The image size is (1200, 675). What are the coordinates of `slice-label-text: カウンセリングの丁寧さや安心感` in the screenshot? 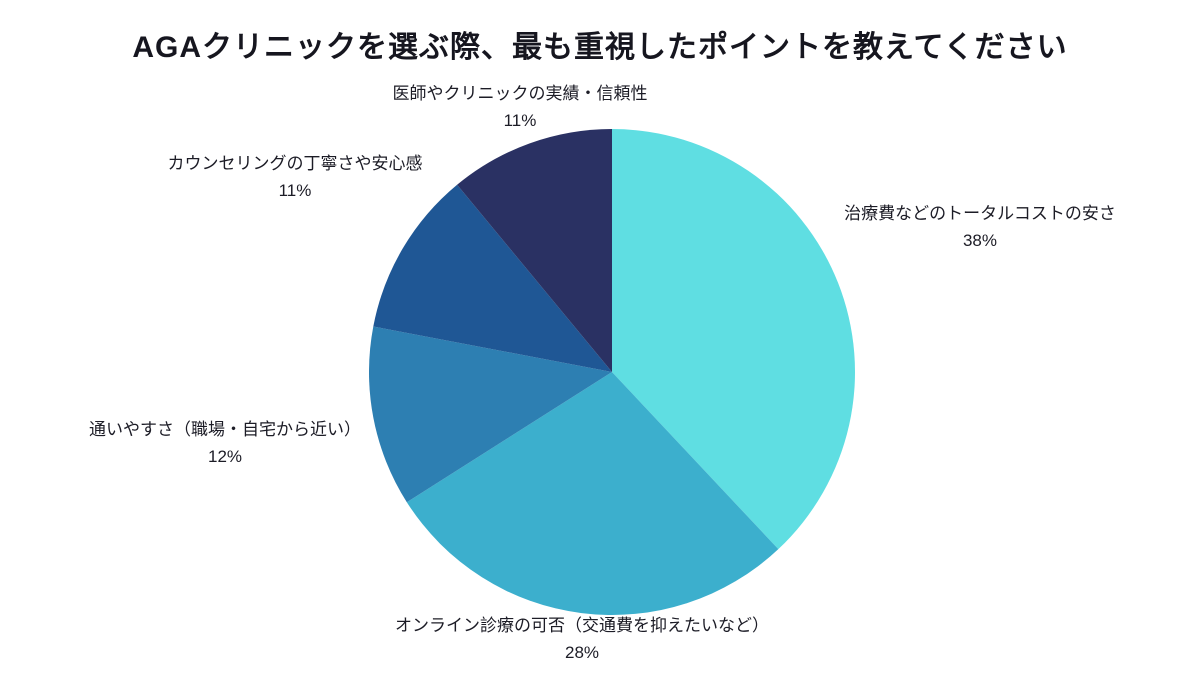 It's located at (295, 163).